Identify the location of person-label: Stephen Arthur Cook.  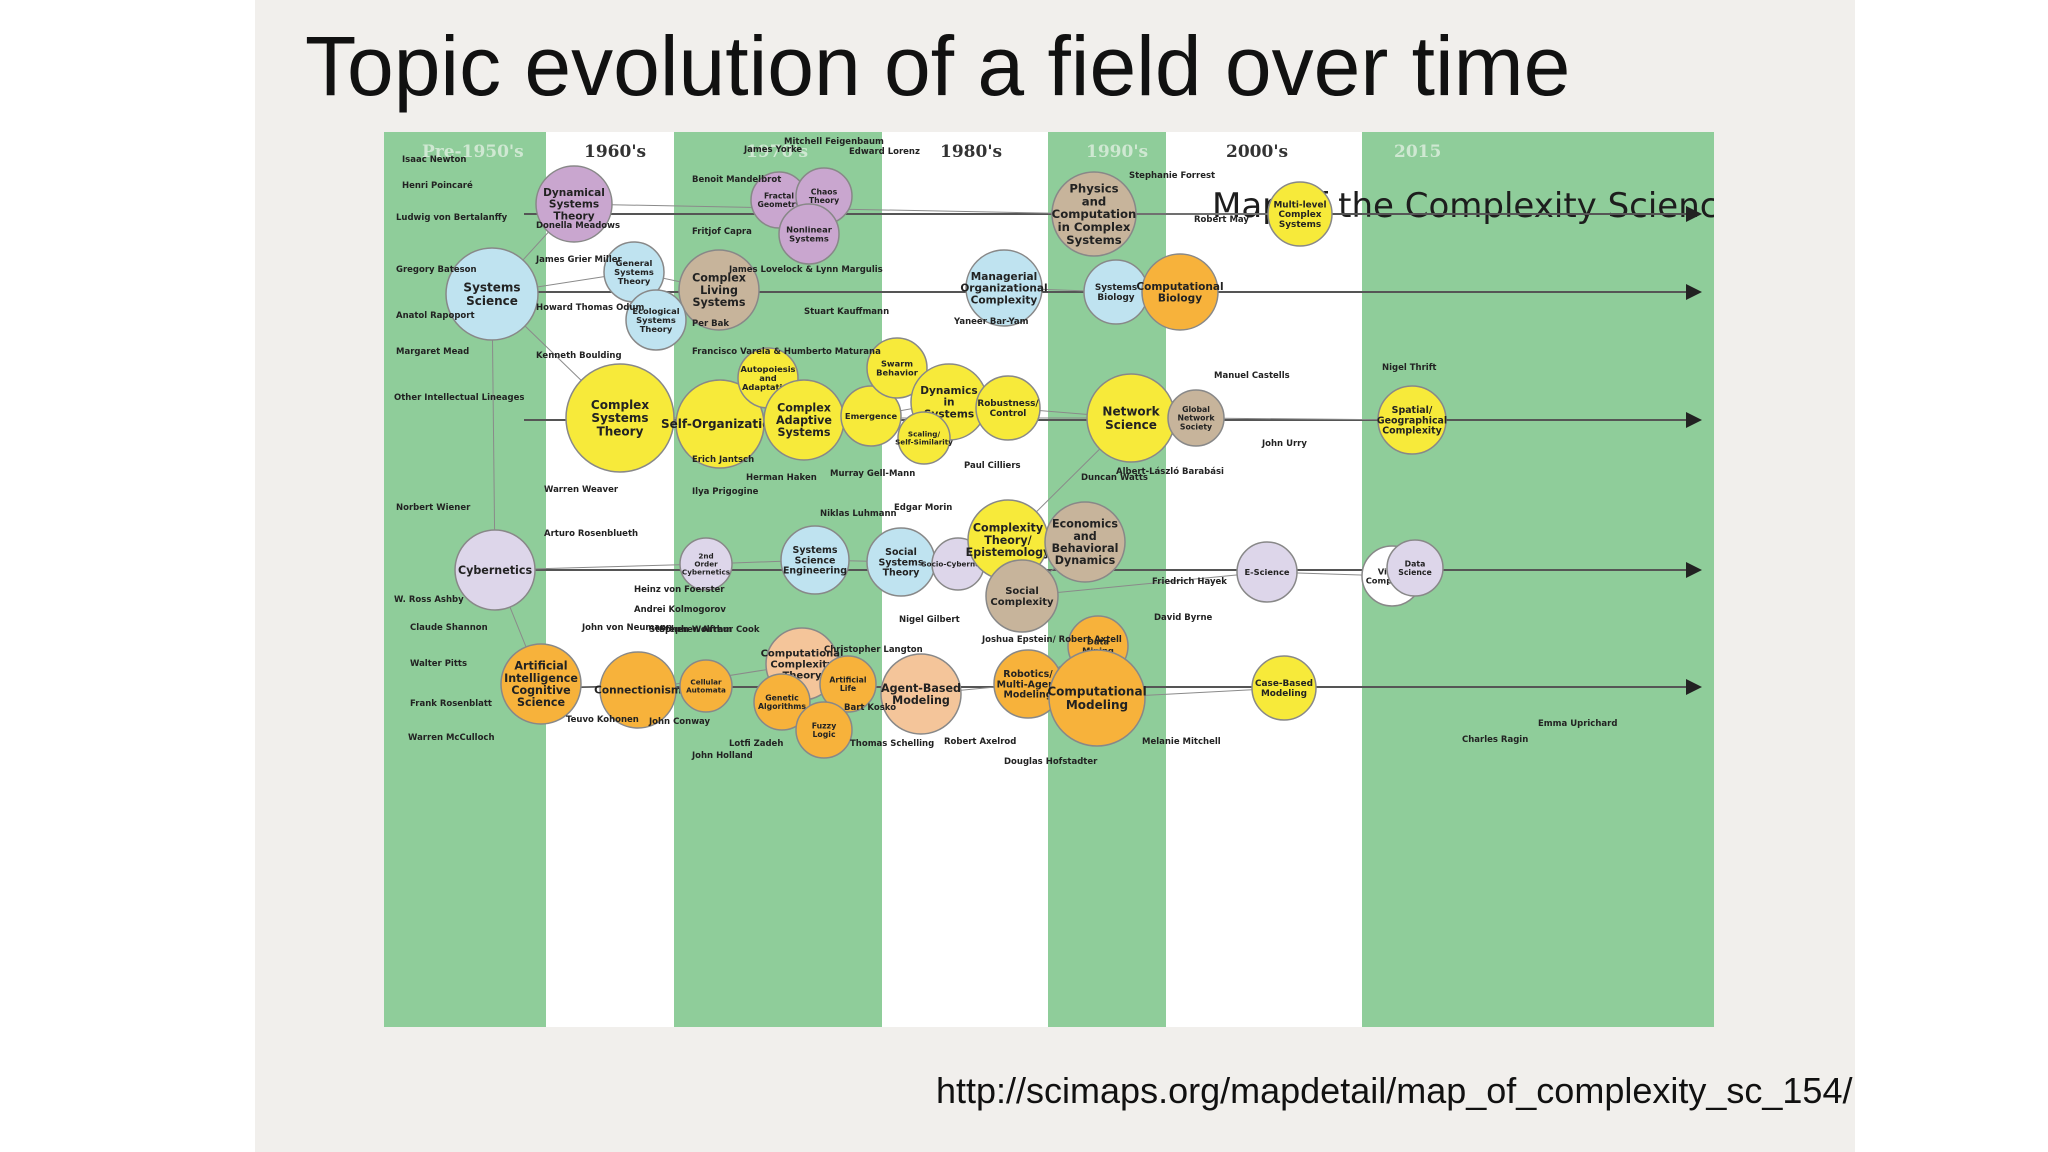
(709, 630).